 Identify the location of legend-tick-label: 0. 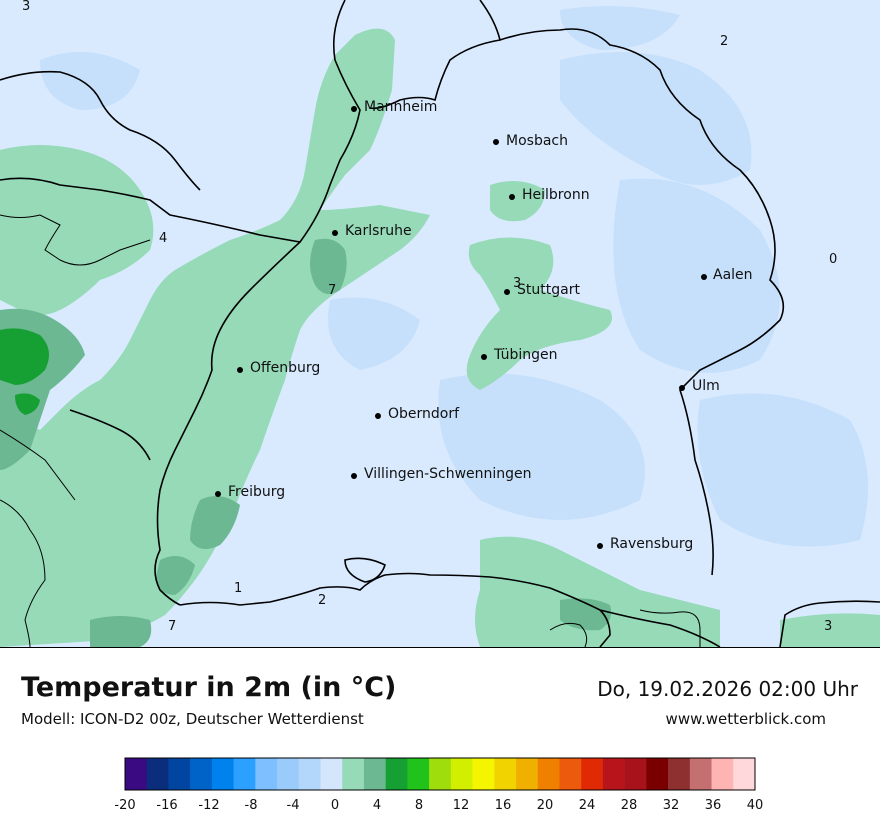
(335, 805).